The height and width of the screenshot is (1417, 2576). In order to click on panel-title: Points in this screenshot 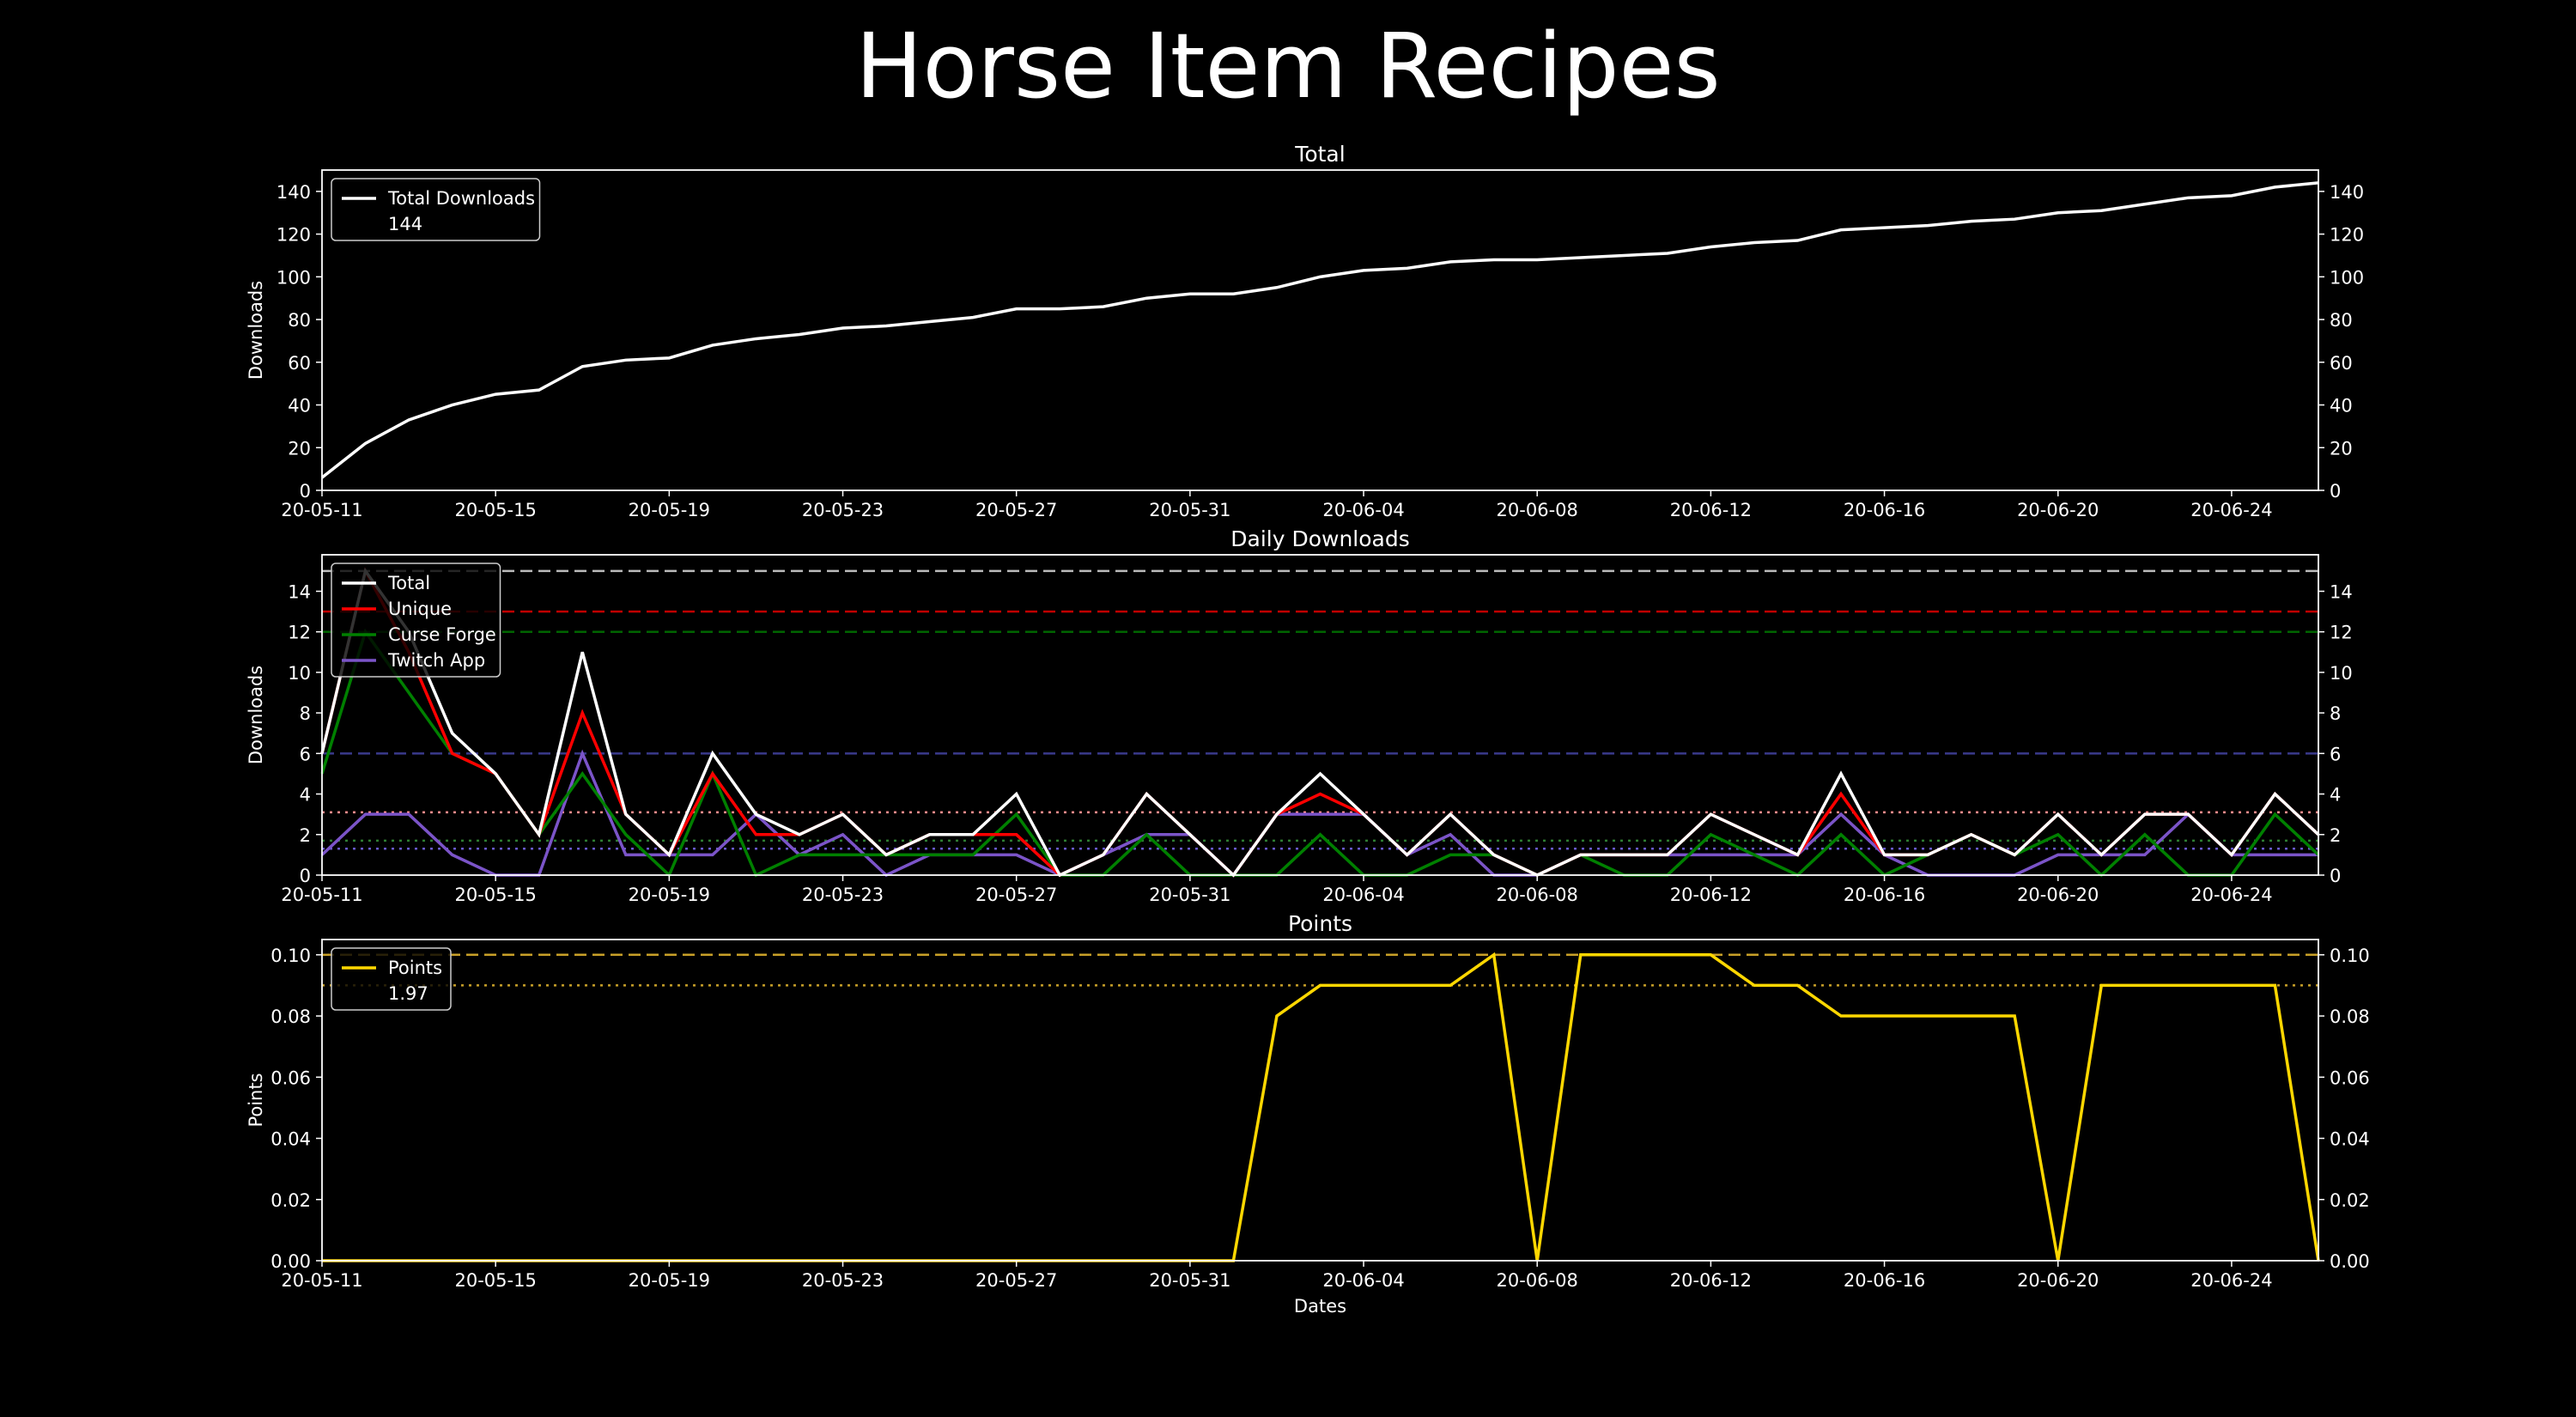, I will do `click(1320, 923)`.